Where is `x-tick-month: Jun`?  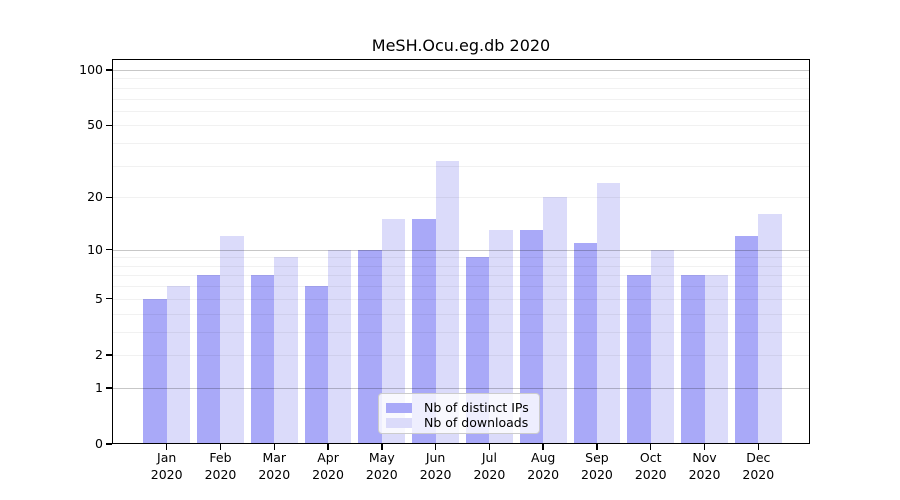 x-tick-month: Jun is located at coordinates (435, 457).